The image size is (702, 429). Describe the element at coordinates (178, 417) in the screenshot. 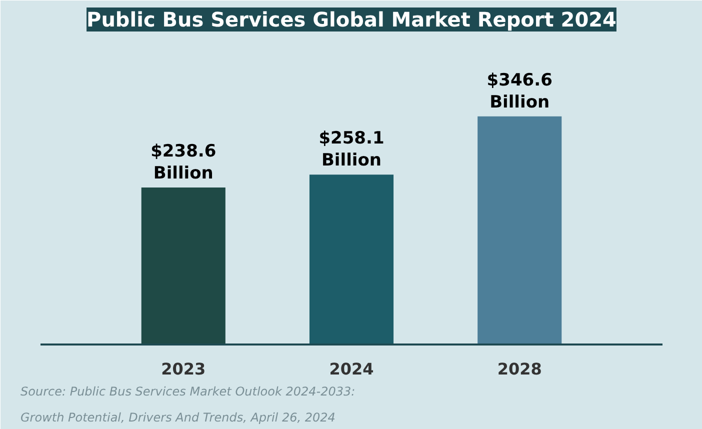

I see `text: Growth Potential, Drivers And Trends, April 26, 2024` at that location.